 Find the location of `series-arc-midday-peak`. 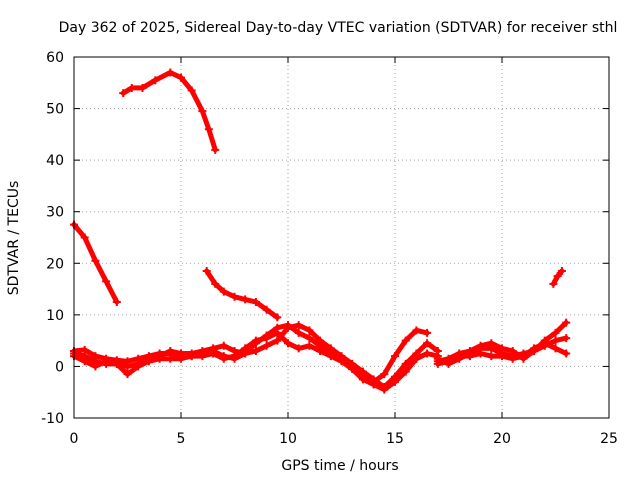

series-arc-midday-peak is located at coordinates (169, 111).